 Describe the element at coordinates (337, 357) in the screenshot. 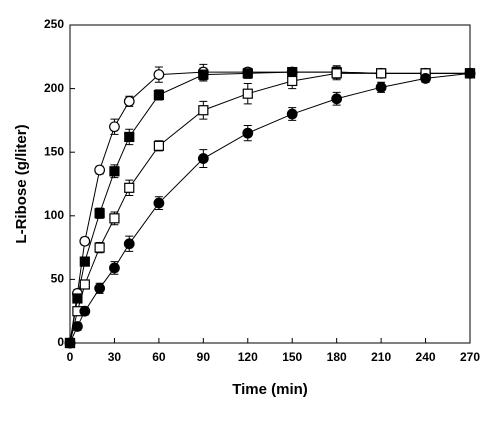

I see `x-tick-label: 180` at that location.